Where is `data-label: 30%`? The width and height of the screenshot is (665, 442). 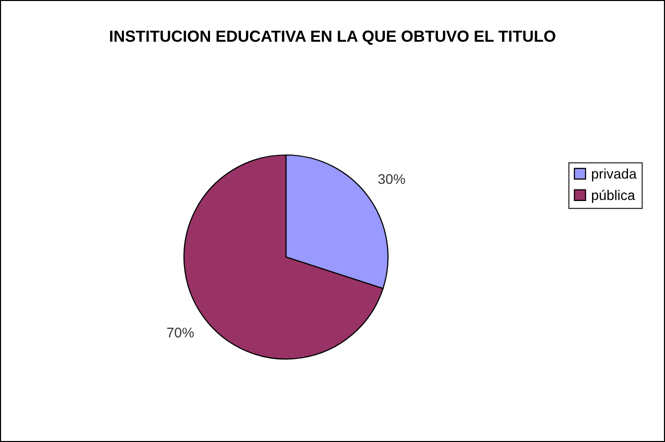 data-label: 30% is located at coordinates (392, 179).